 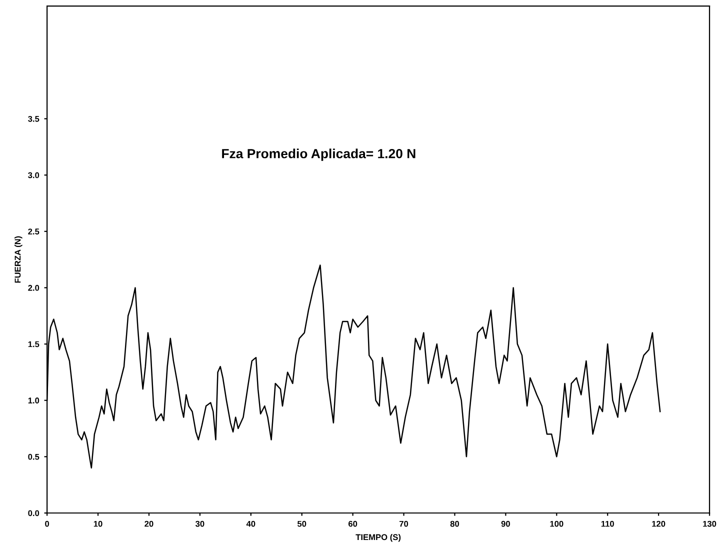 What do you see at coordinates (378, 538) in the screenshot?
I see `x-axis-title: TIEMPO (S)` at bounding box center [378, 538].